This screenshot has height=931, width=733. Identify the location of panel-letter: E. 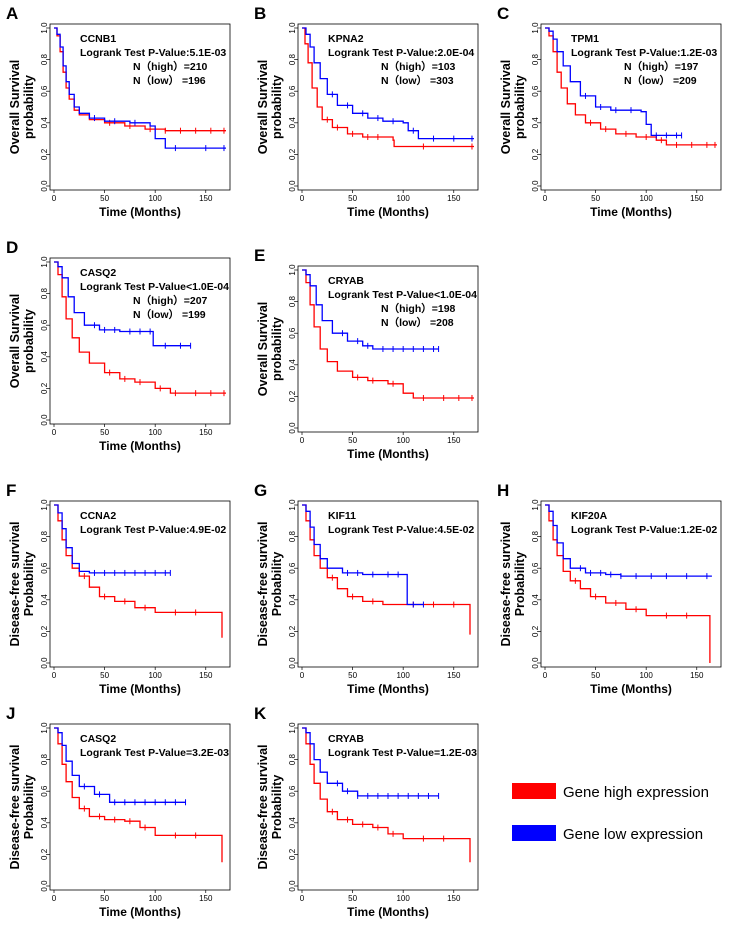
(259, 255).